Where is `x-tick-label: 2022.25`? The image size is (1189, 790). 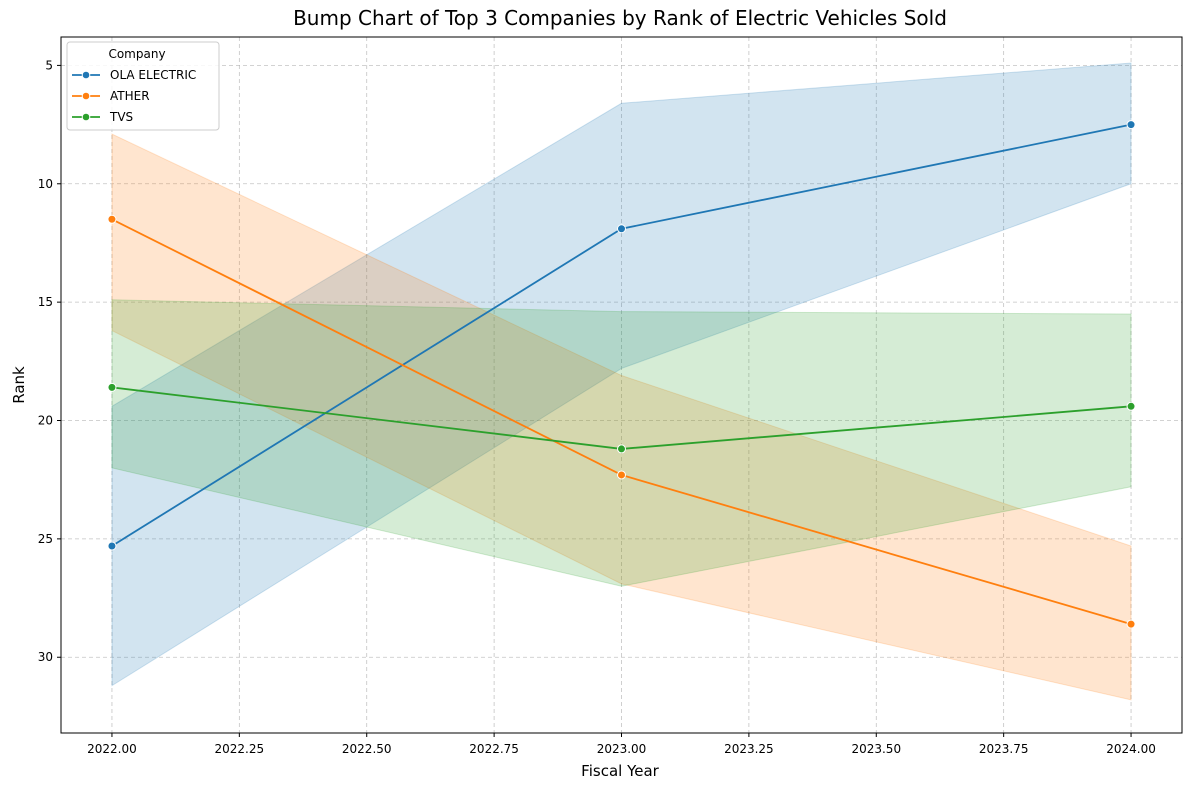 x-tick-label: 2022.25 is located at coordinates (240, 749).